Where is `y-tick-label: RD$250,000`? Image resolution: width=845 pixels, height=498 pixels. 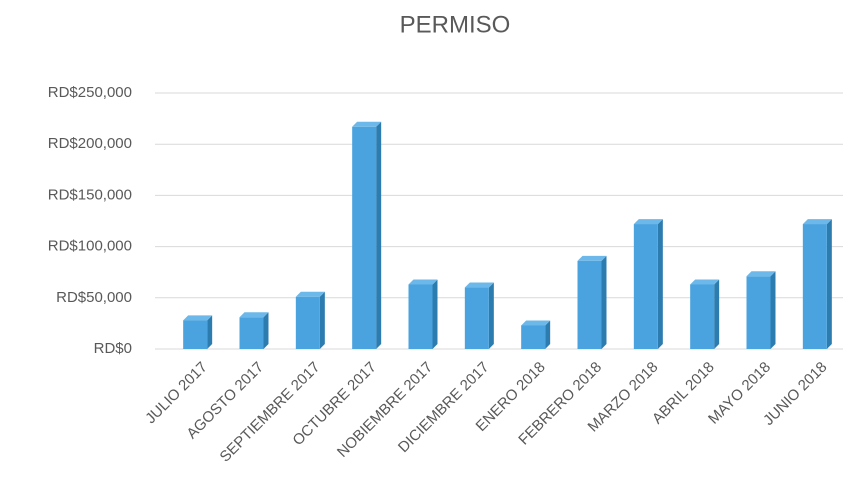
y-tick-label: RD$250,000 is located at coordinates (90, 92).